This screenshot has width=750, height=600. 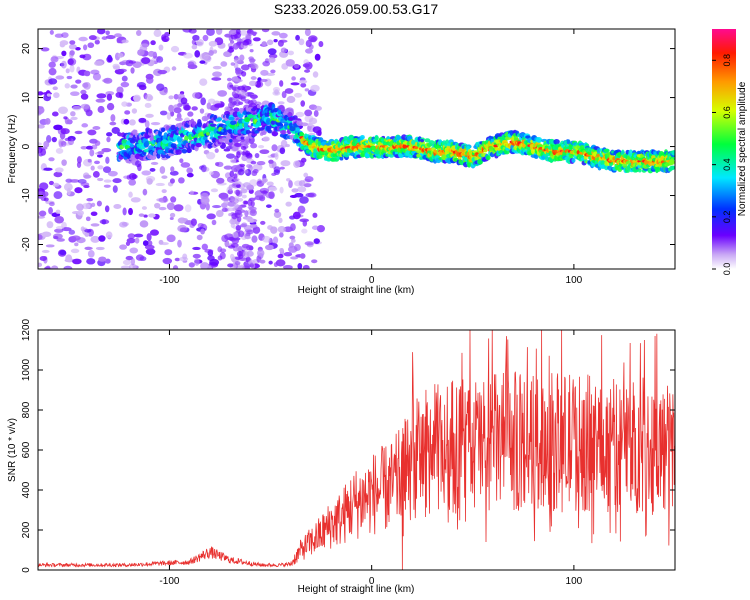 What do you see at coordinates (26, 146) in the screenshot?
I see `heatmap-y-tick-label: 0` at bounding box center [26, 146].